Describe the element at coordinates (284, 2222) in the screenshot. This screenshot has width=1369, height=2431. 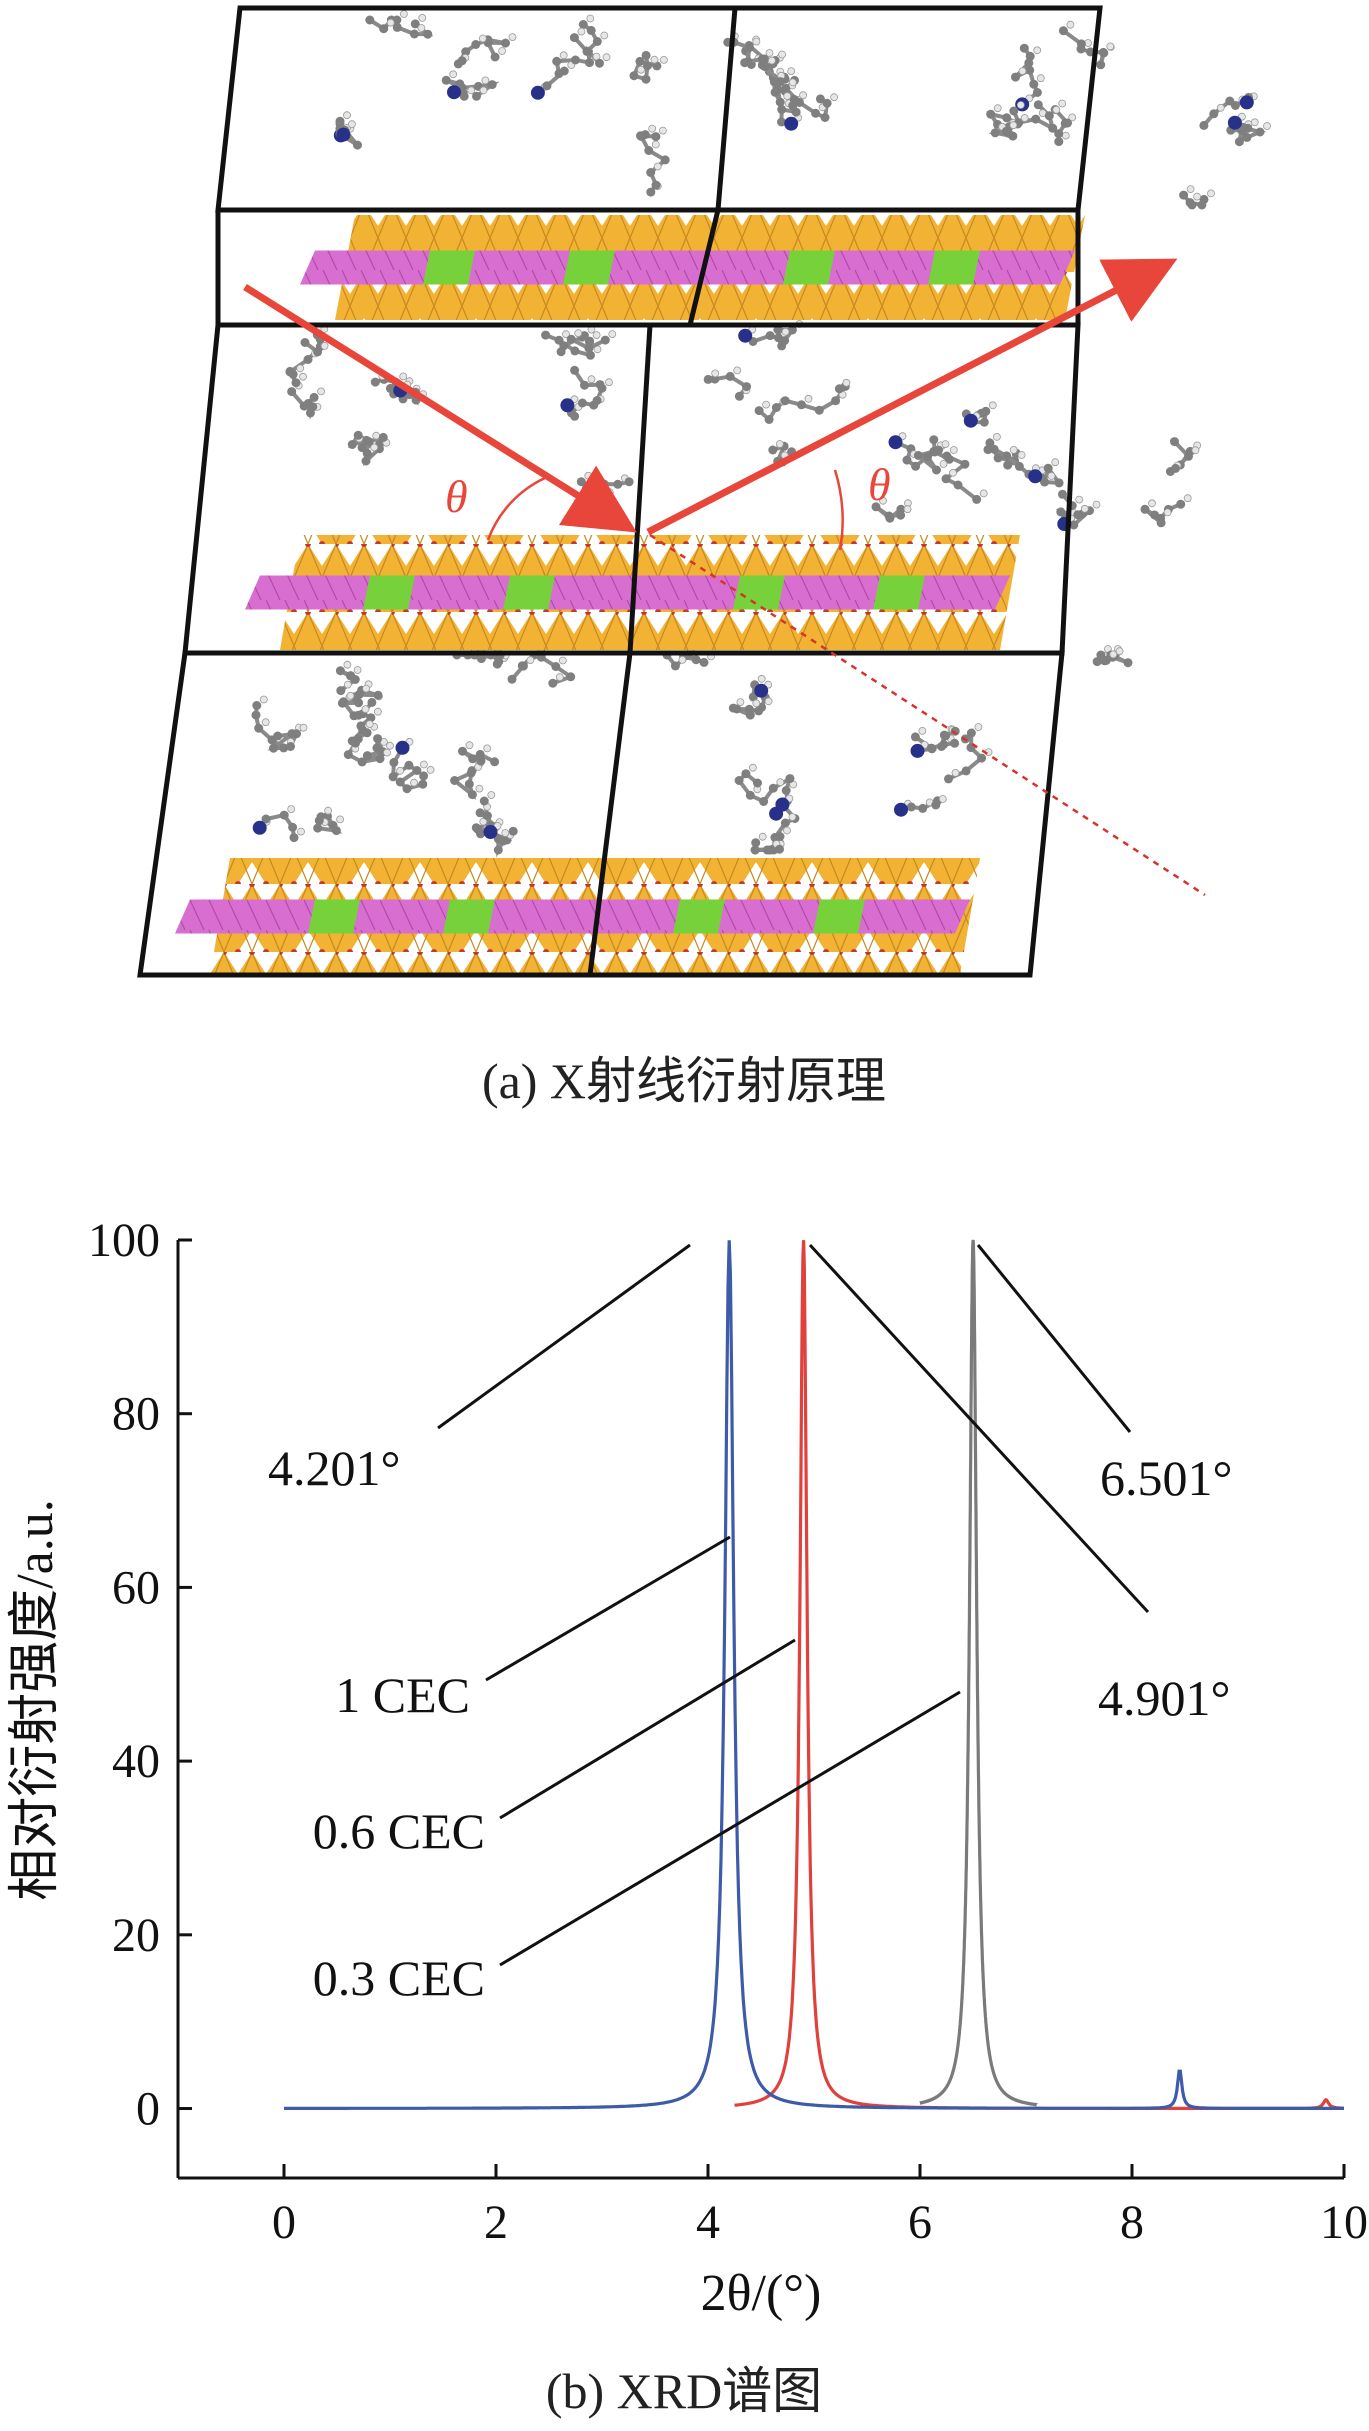
I see `x-tick-label: 0` at that location.